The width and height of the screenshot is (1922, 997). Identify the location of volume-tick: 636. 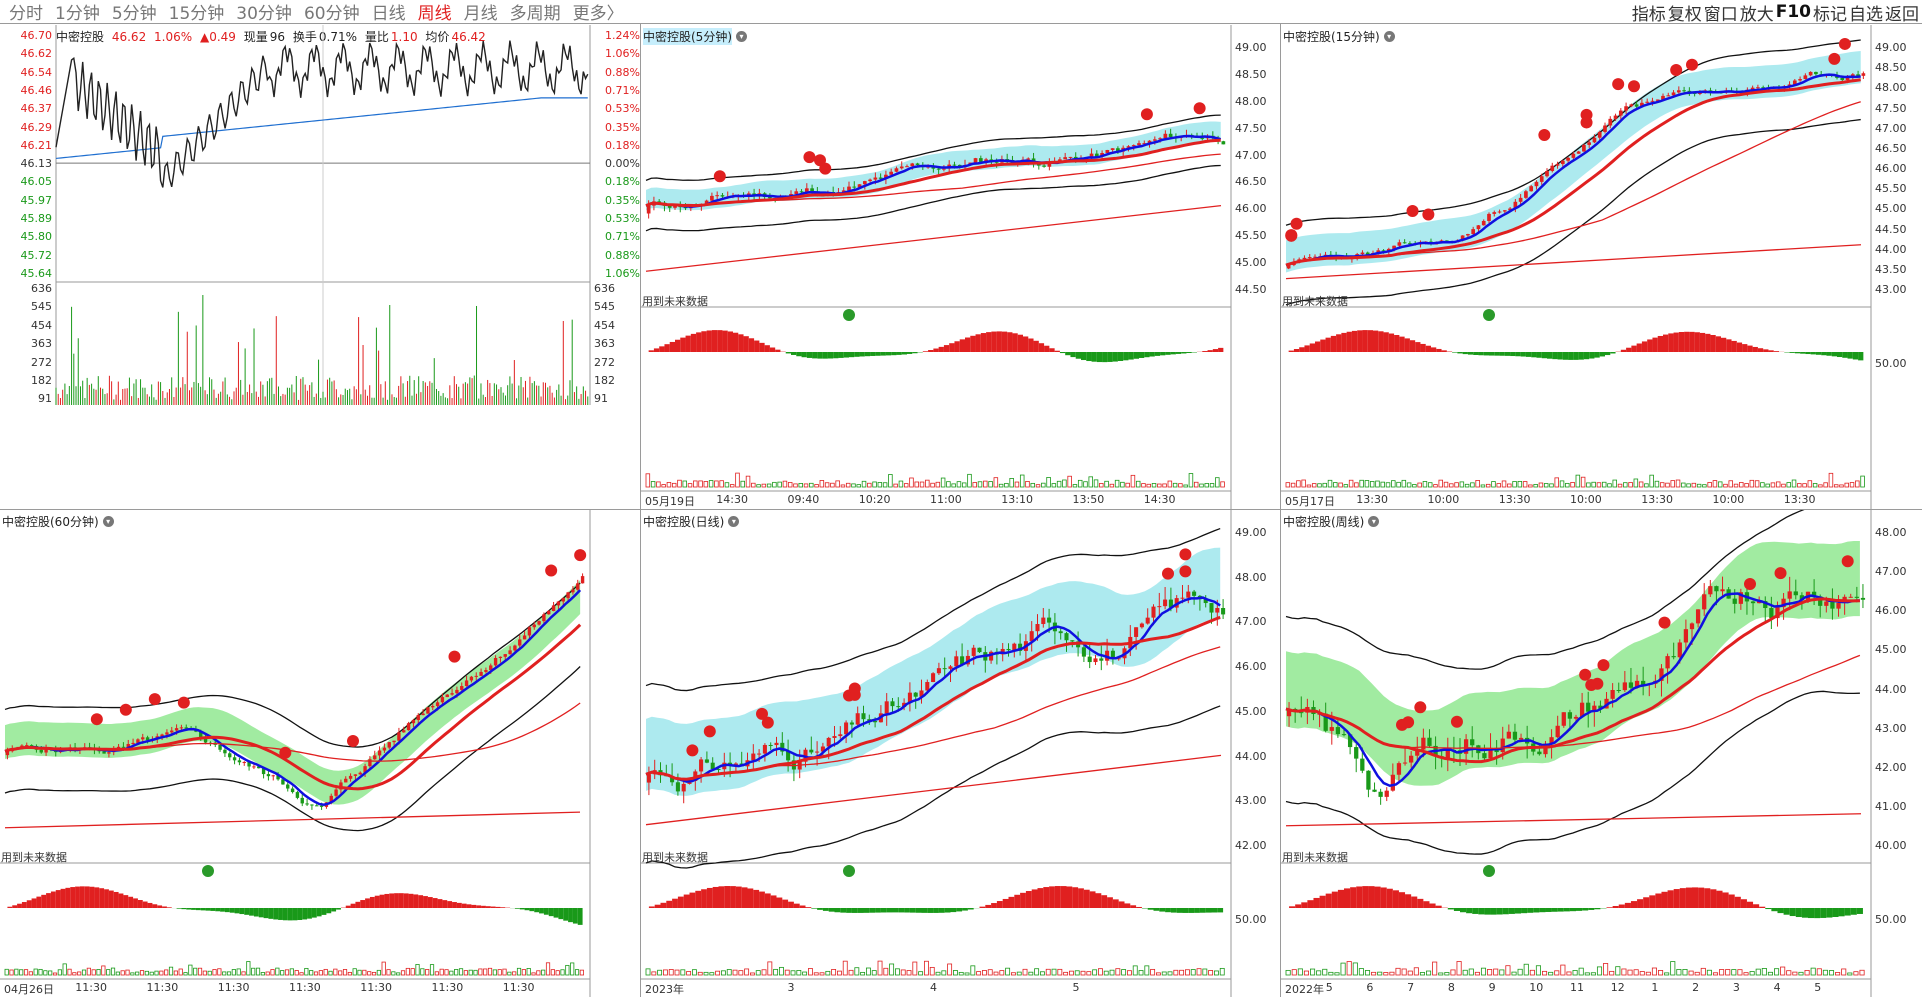
(604, 288).